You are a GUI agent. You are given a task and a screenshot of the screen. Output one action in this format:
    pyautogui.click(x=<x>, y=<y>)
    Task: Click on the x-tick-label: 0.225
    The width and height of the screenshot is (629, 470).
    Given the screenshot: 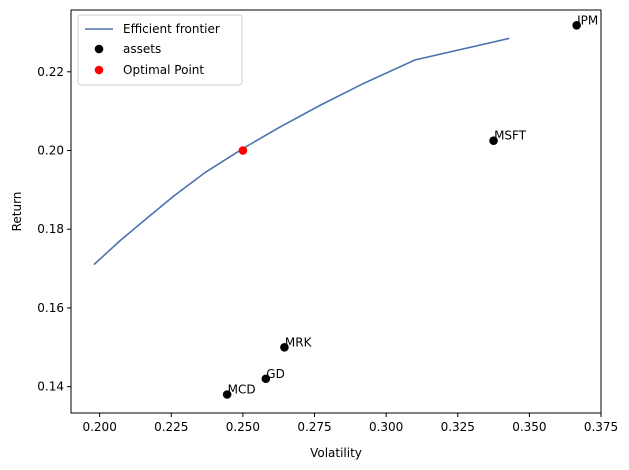 What is the action you would take?
    pyautogui.click(x=171, y=427)
    